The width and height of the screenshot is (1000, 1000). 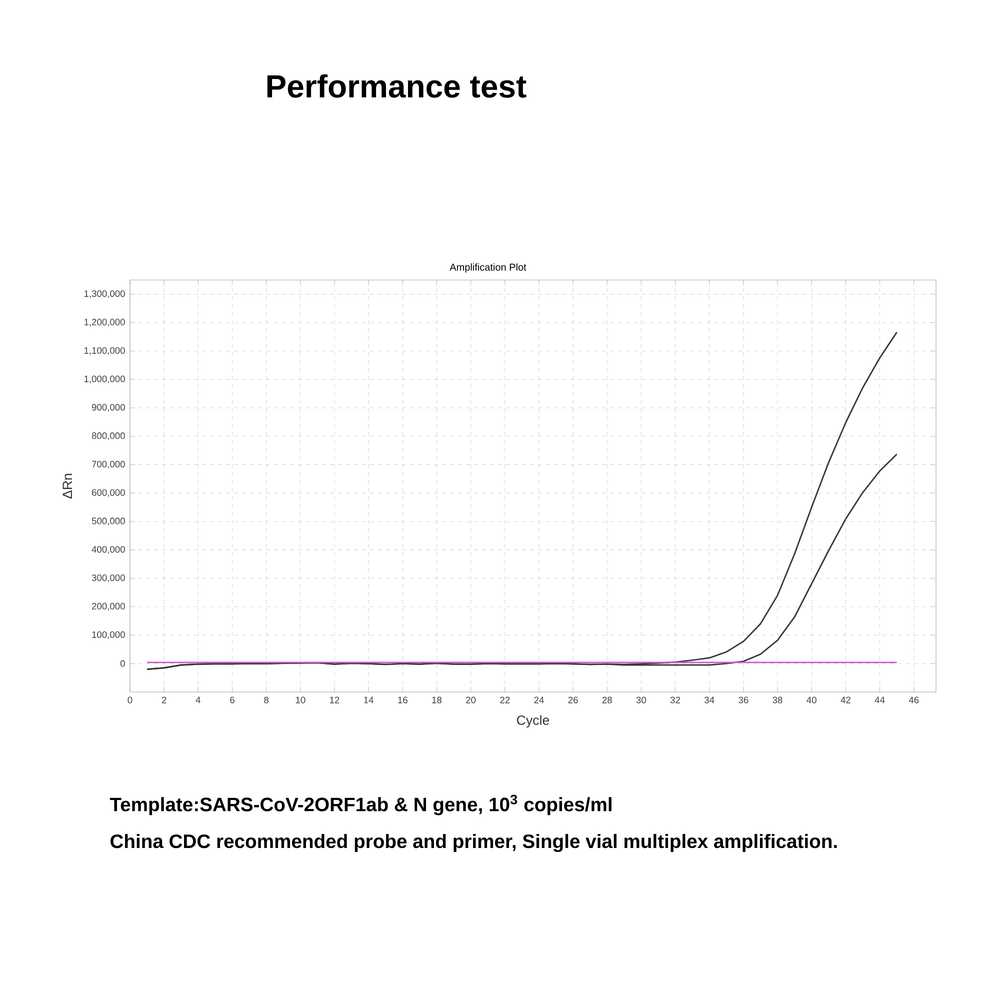 What do you see at coordinates (130, 700) in the screenshot?
I see `x-tick-label: 0` at bounding box center [130, 700].